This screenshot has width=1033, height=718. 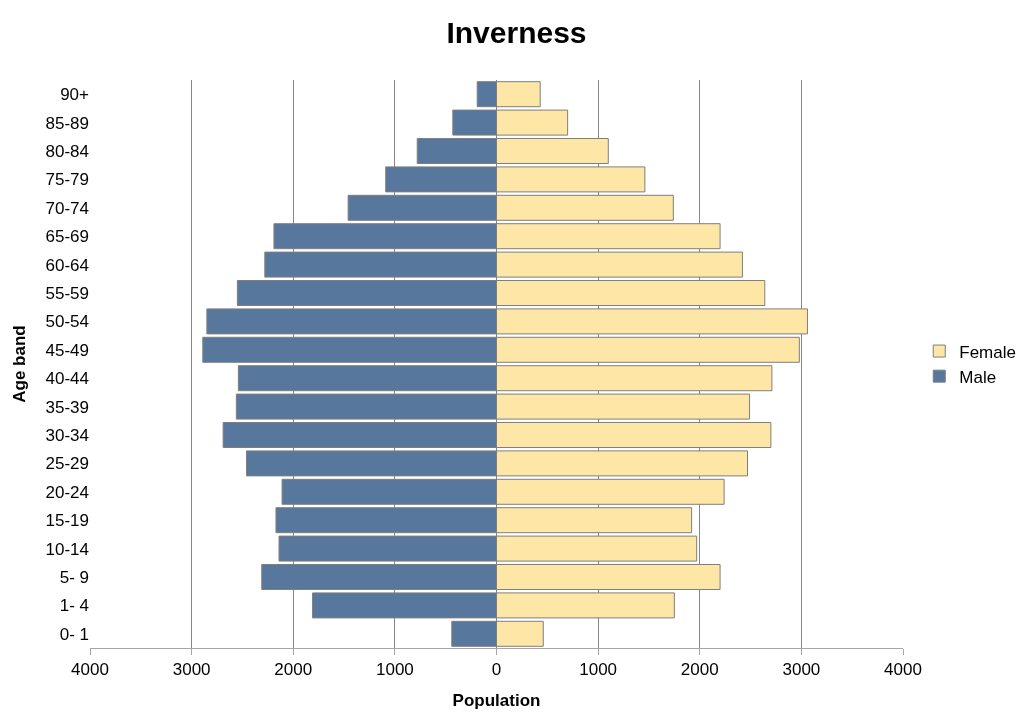 What do you see at coordinates (67, 407) in the screenshot?
I see `y-tick-label: 35-39` at bounding box center [67, 407].